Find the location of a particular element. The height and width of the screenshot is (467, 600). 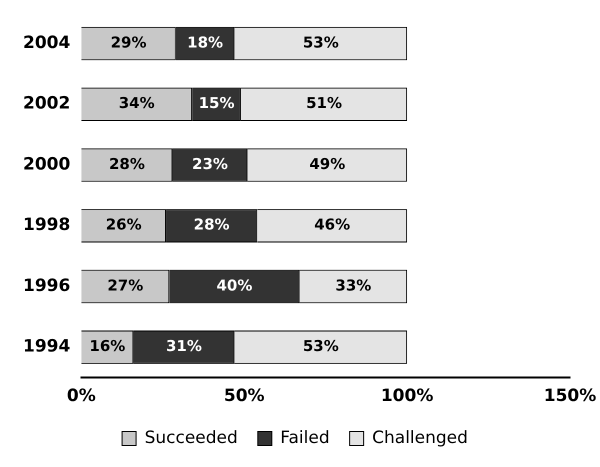

y-tick-label: 2004 is located at coordinates (46, 42).